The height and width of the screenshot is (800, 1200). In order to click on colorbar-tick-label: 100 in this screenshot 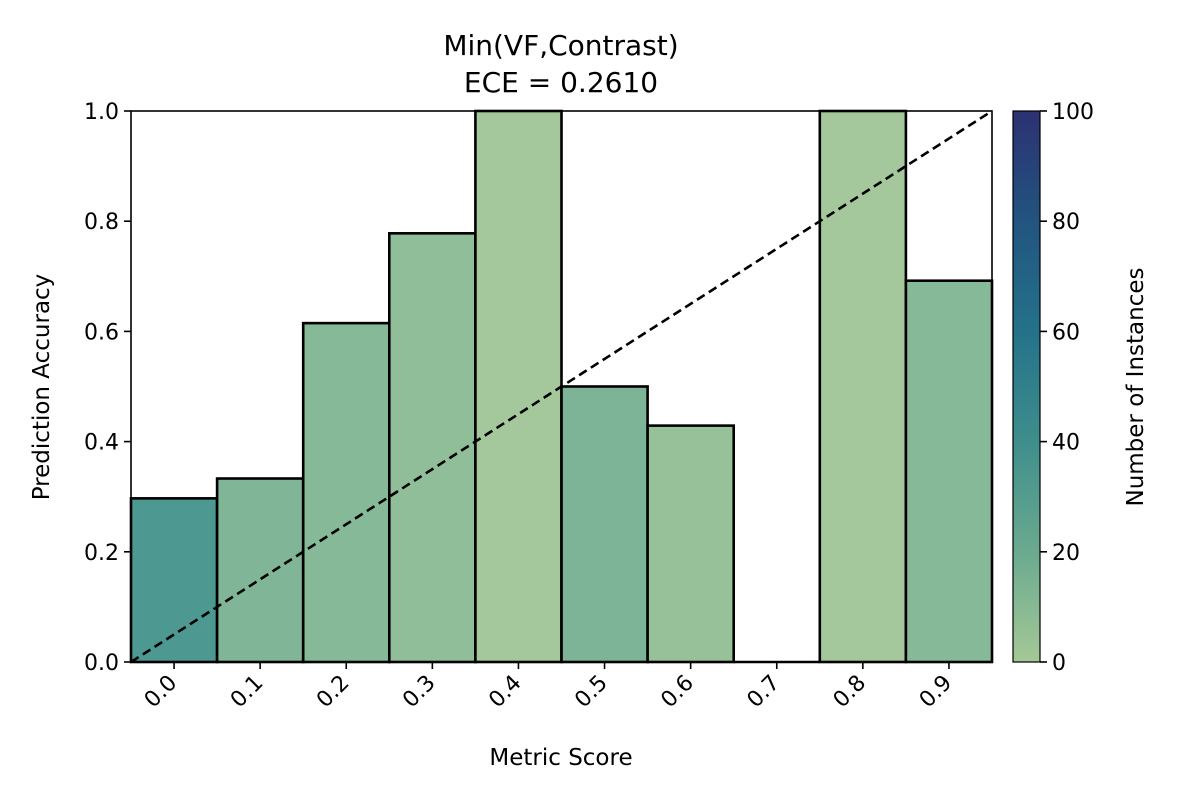, I will do `click(1073, 112)`.